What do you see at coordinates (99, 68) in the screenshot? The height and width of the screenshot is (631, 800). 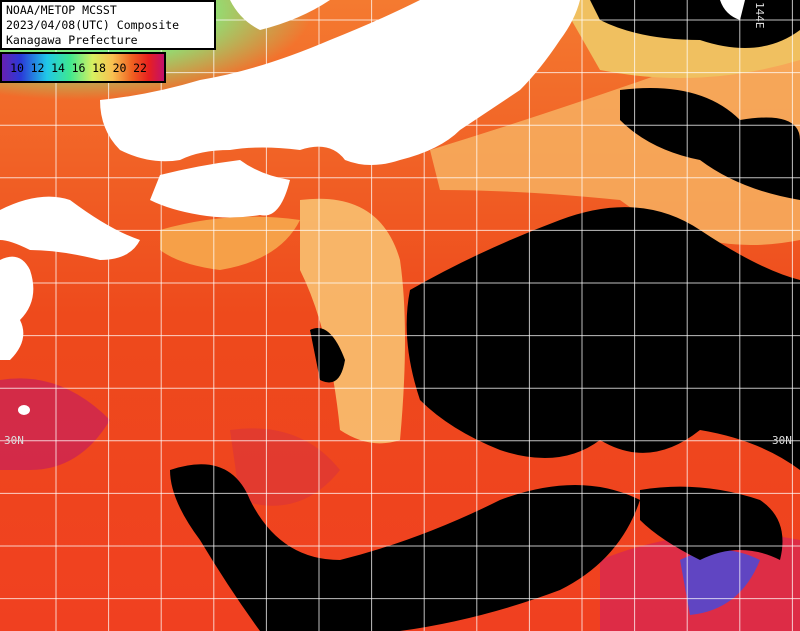 I see `colorbar-label: 18` at bounding box center [99, 68].